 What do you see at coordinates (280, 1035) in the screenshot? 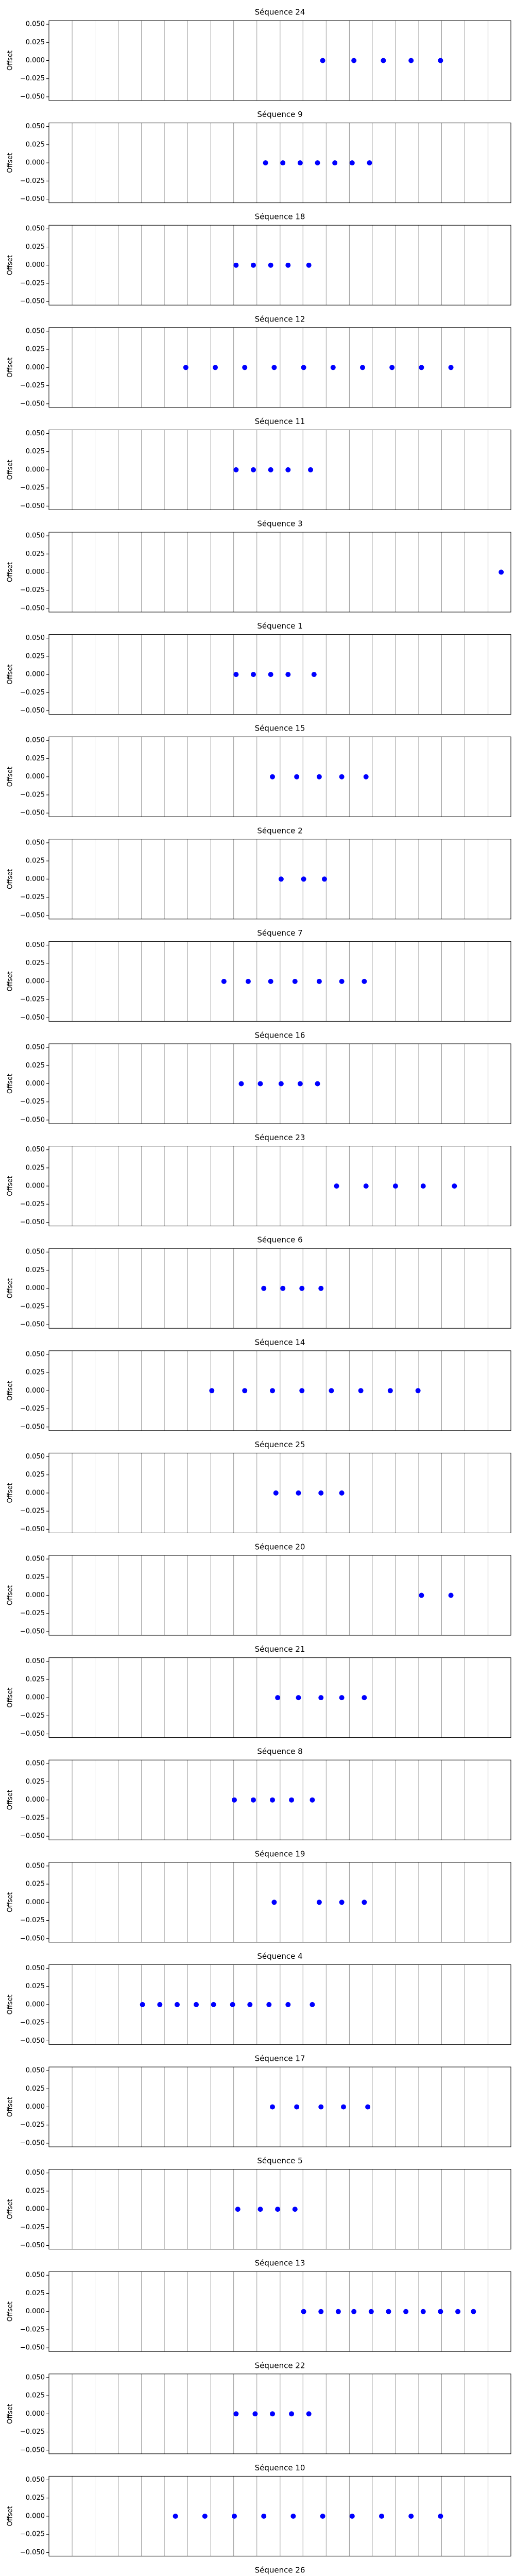
I see `chart-title: Séquence 16` at bounding box center [280, 1035].